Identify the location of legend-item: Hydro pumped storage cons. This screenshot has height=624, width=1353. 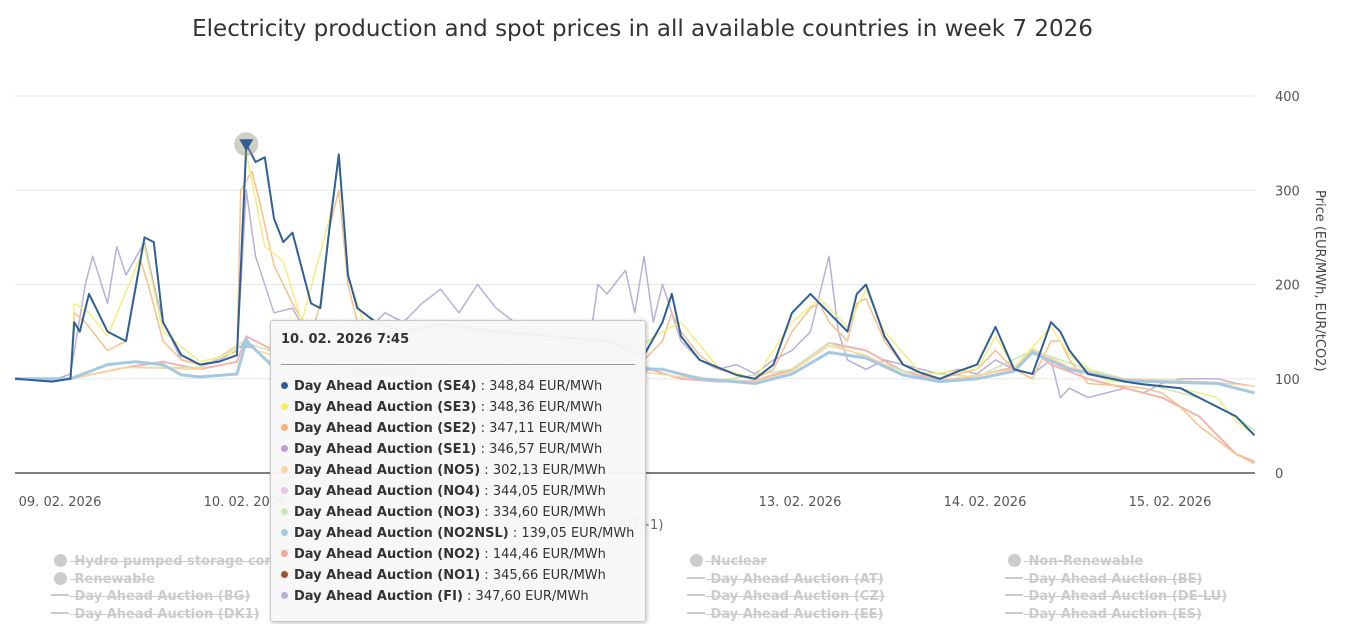
(165, 561).